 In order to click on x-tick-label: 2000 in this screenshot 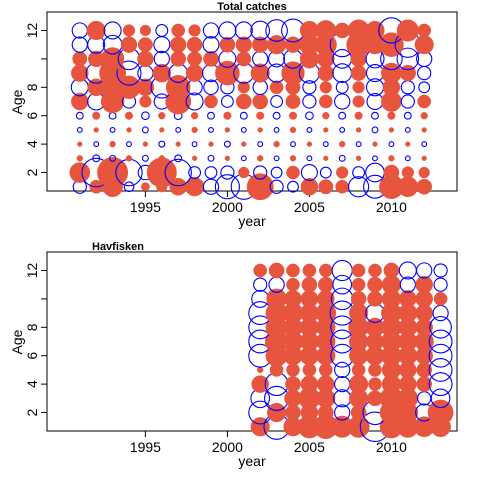, I will do `click(227, 447)`.